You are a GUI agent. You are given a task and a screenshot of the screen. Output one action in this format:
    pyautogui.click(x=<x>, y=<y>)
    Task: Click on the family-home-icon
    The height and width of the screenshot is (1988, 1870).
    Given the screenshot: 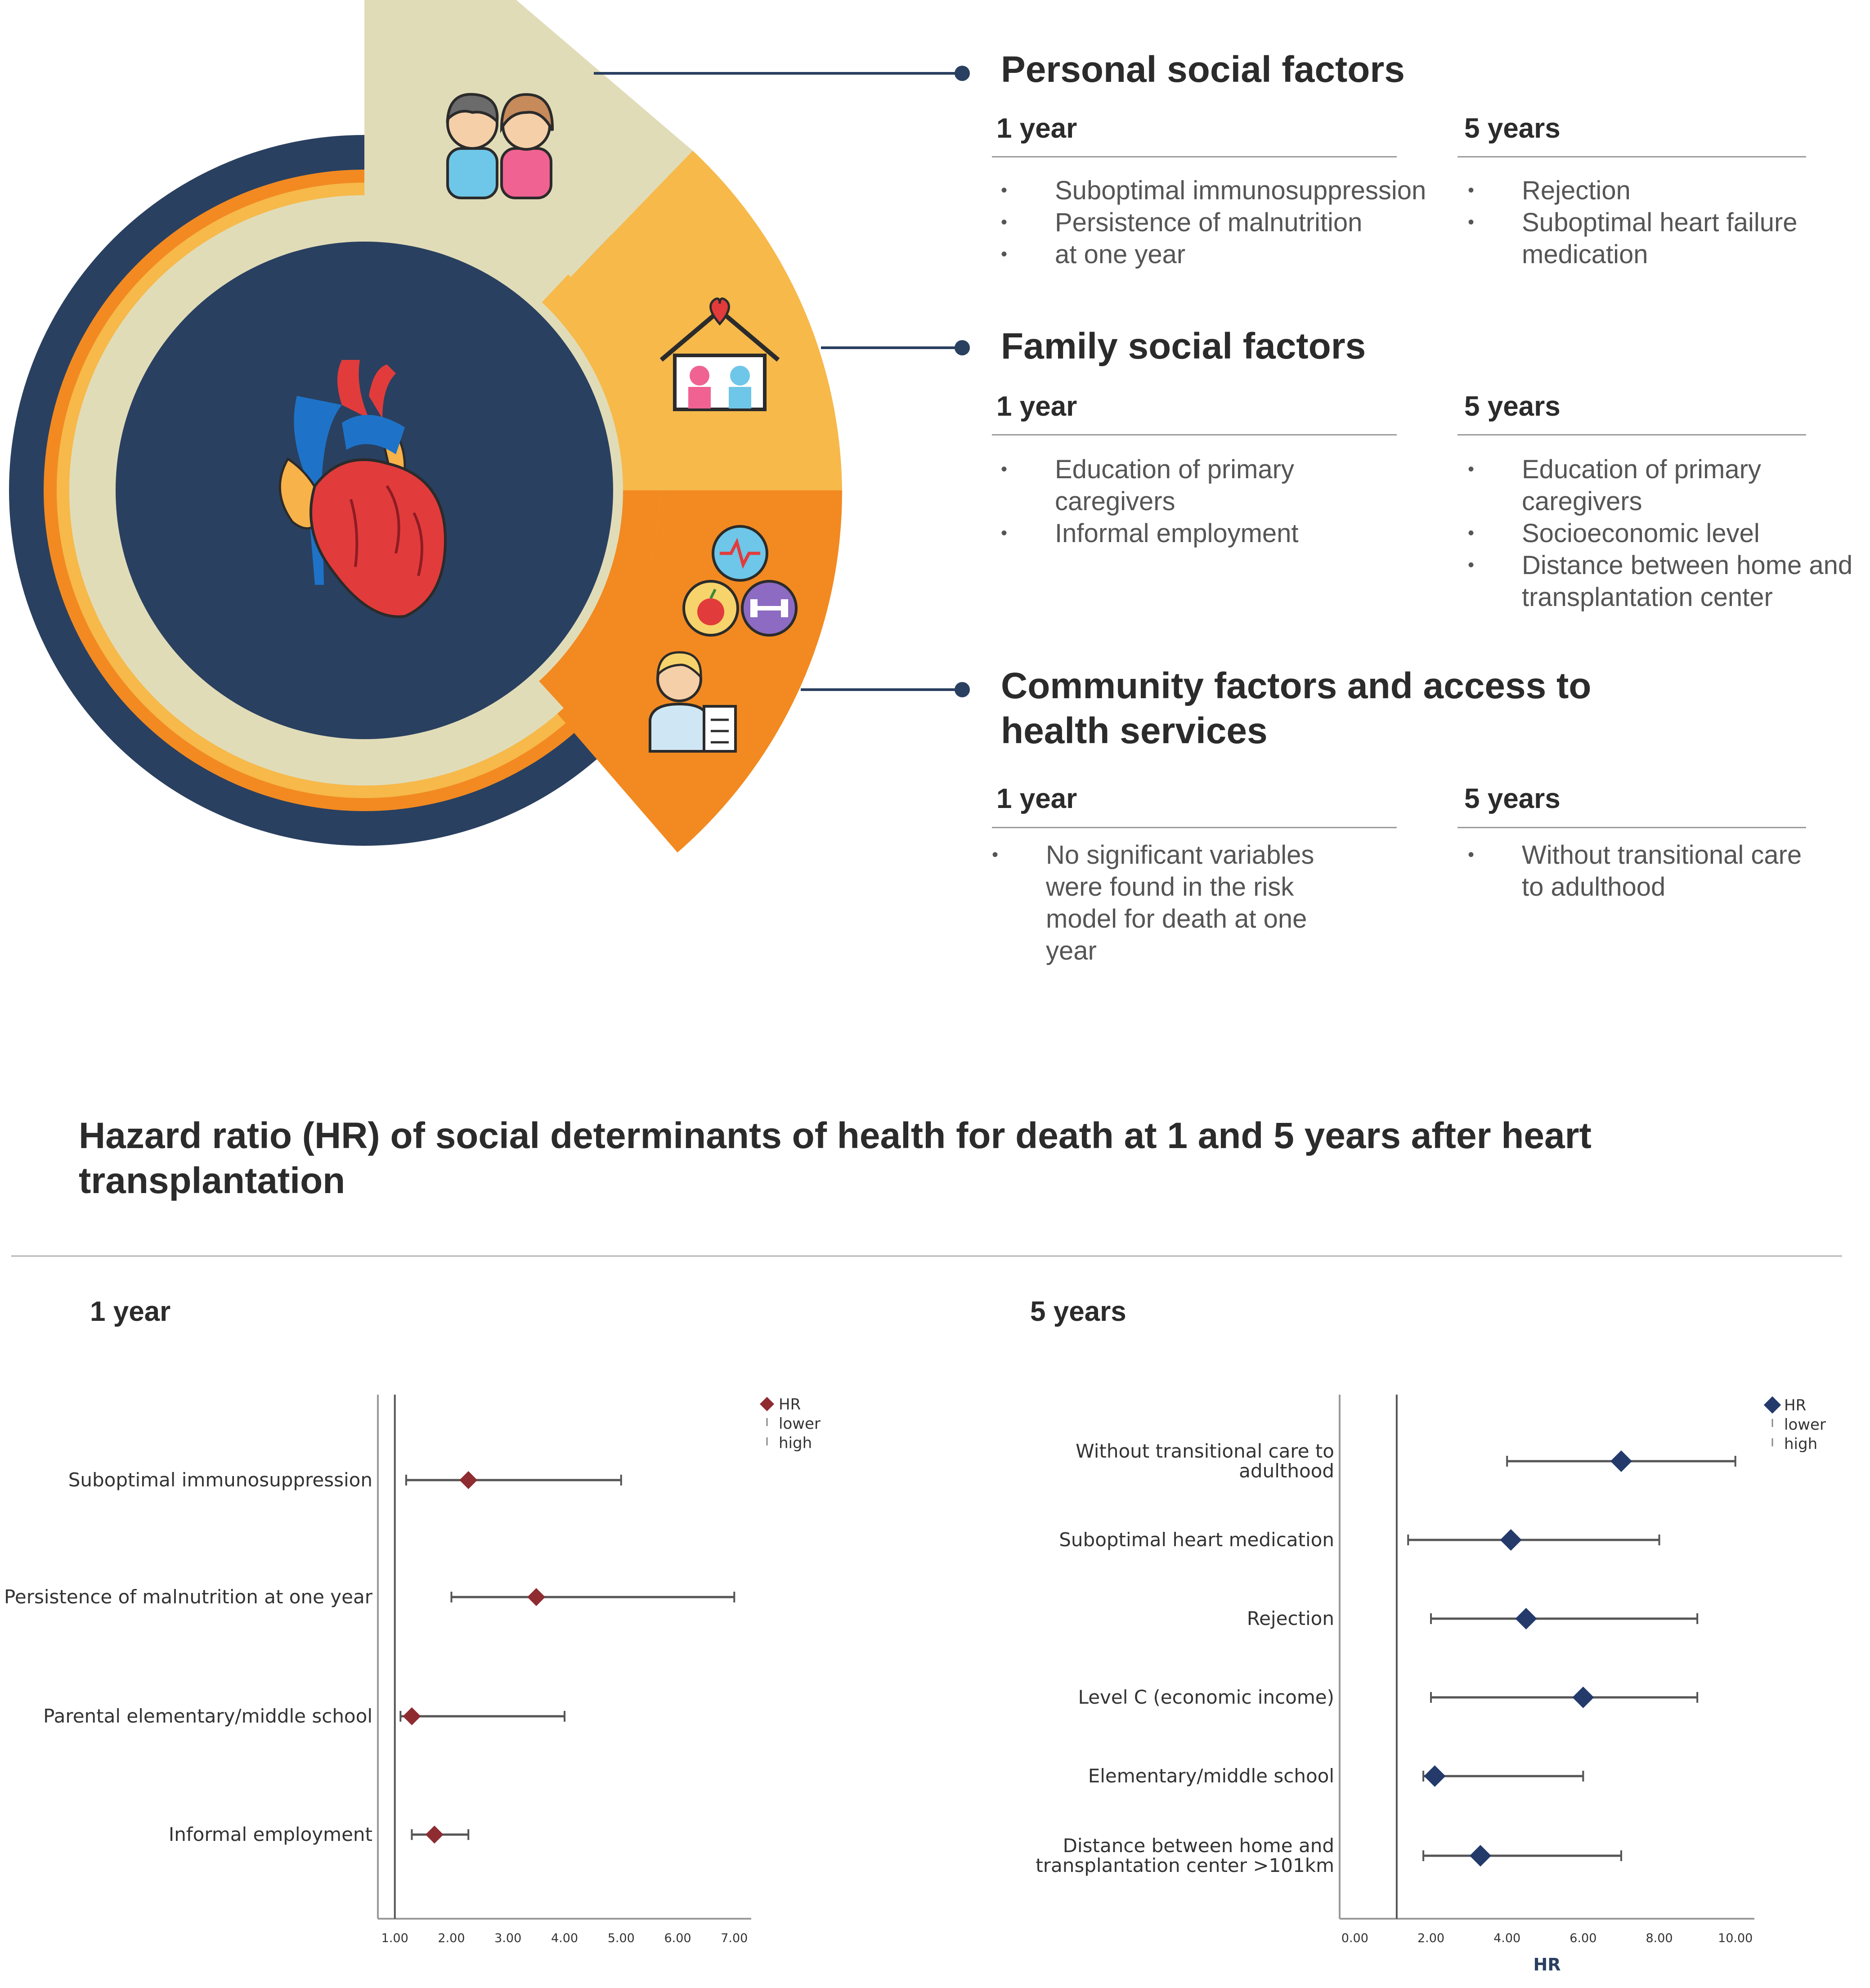 What is the action you would take?
    pyautogui.click(x=719, y=354)
    